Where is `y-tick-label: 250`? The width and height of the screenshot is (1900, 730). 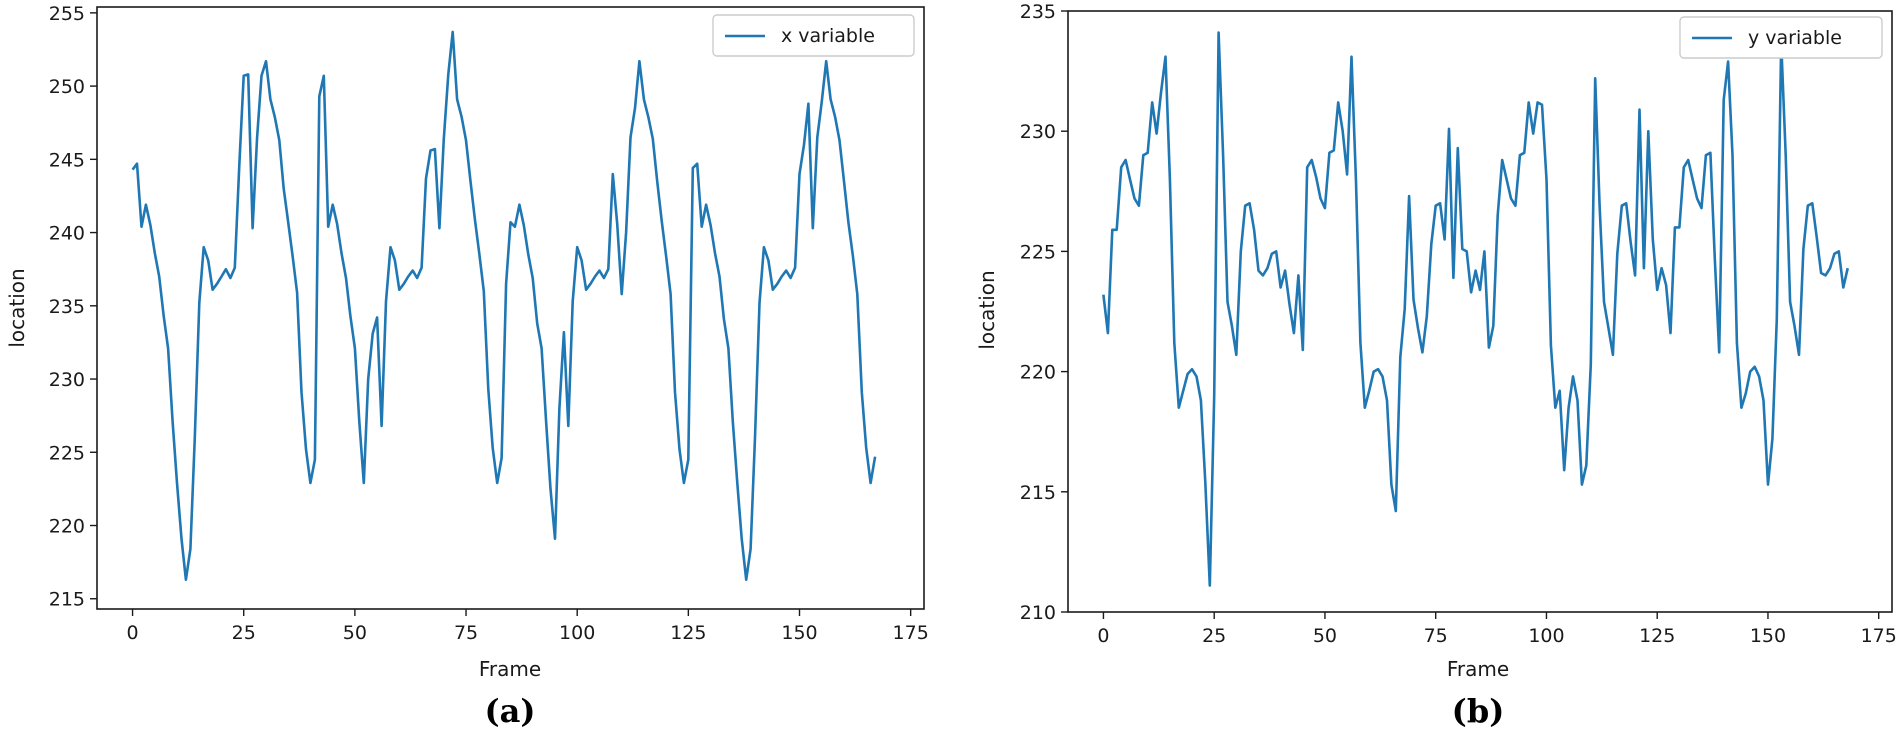 y-tick-label: 250 is located at coordinates (67, 87).